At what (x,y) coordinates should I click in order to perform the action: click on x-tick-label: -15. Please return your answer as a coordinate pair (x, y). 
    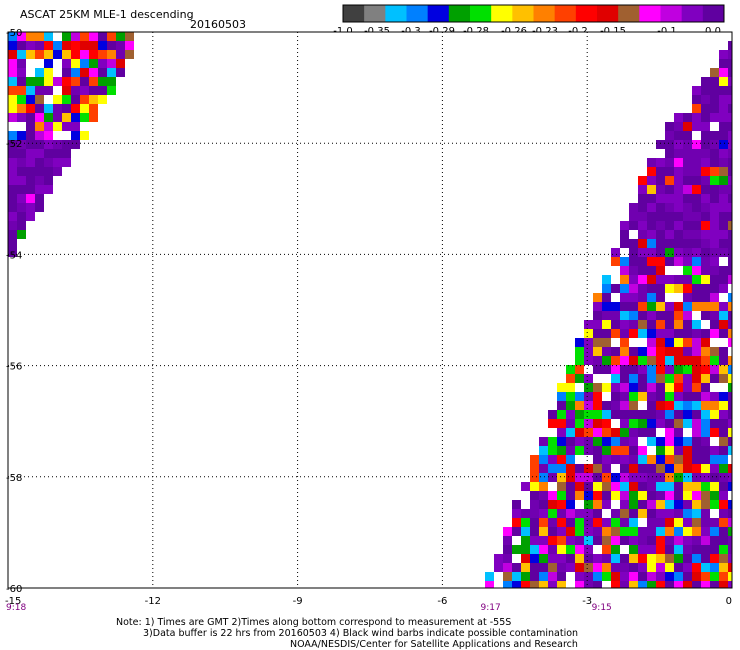
    Looking at the image, I should click on (13, 601).